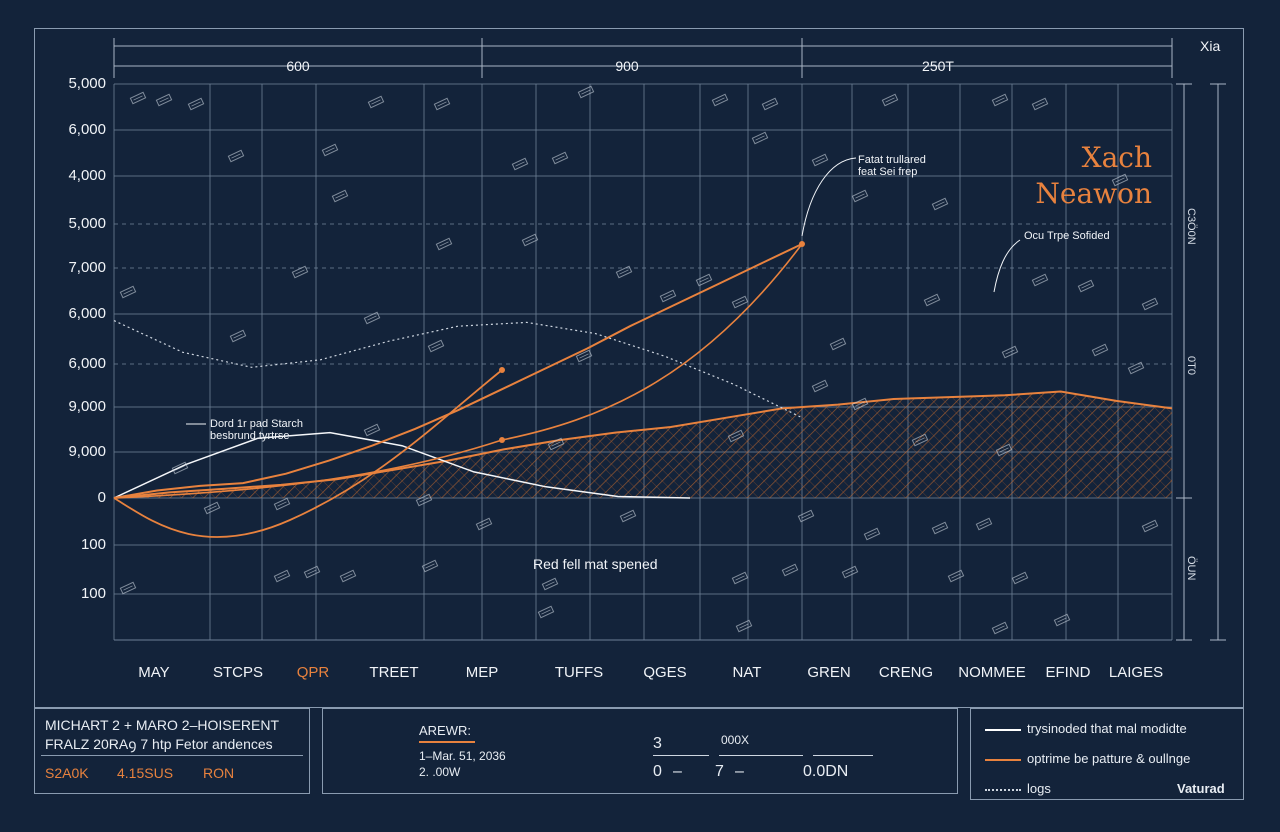  Describe the element at coordinates (747, 672) in the screenshot. I see `x-tick-label: NAT` at that location.